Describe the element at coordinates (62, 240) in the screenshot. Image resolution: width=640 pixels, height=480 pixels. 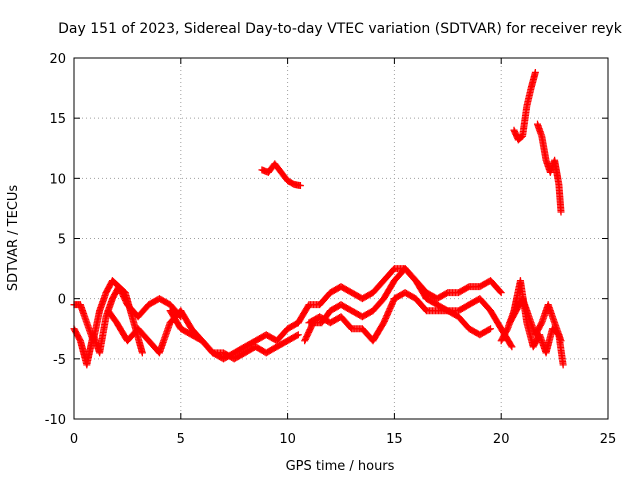
I see `y-tick-label: 5` at that location.